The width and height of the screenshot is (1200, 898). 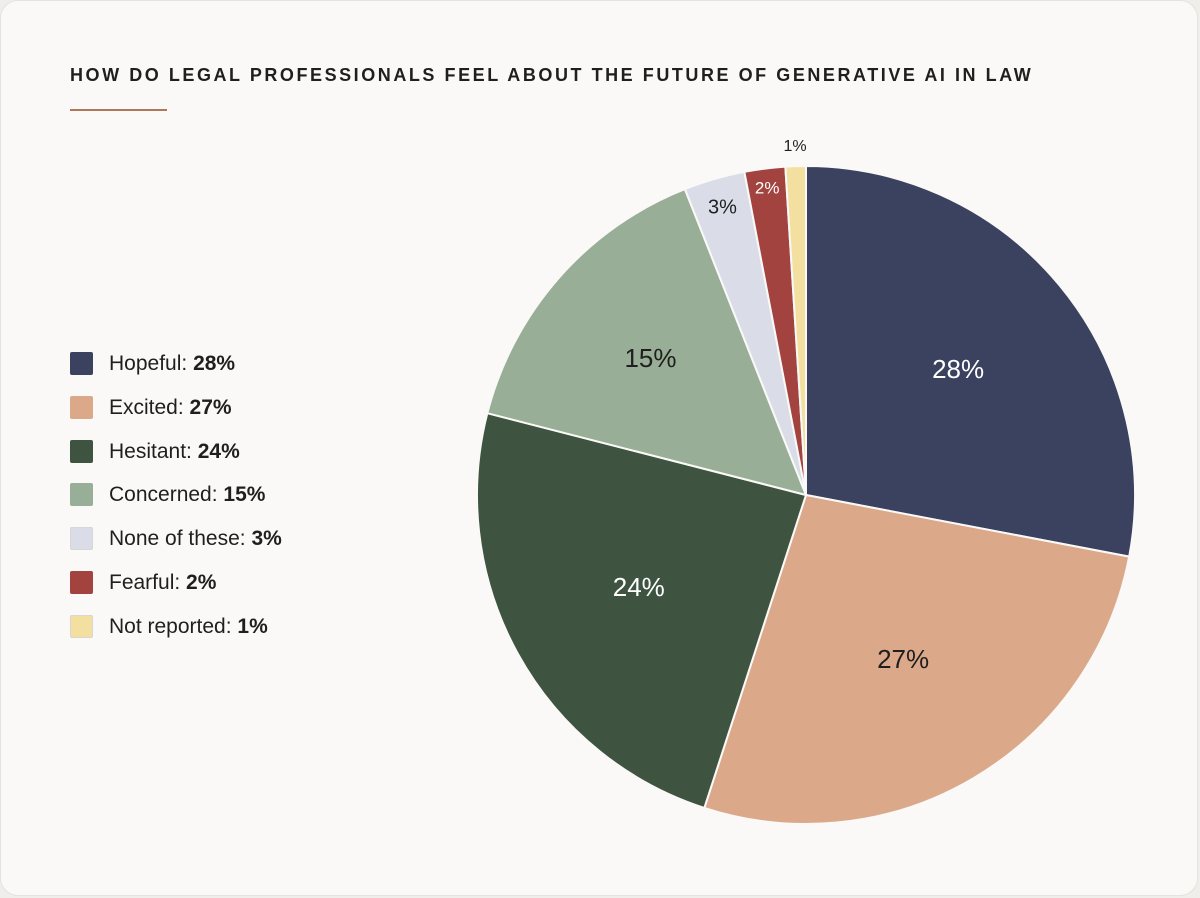 What do you see at coordinates (650, 358) in the screenshot?
I see `pie-label-concerned: 15%` at bounding box center [650, 358].